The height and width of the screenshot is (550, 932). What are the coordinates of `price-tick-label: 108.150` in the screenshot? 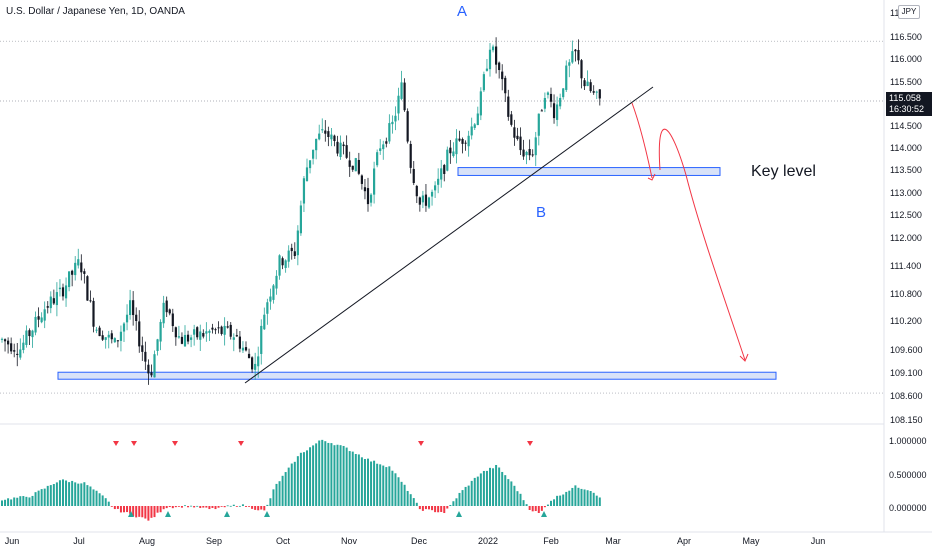 It's located at (906, 420).